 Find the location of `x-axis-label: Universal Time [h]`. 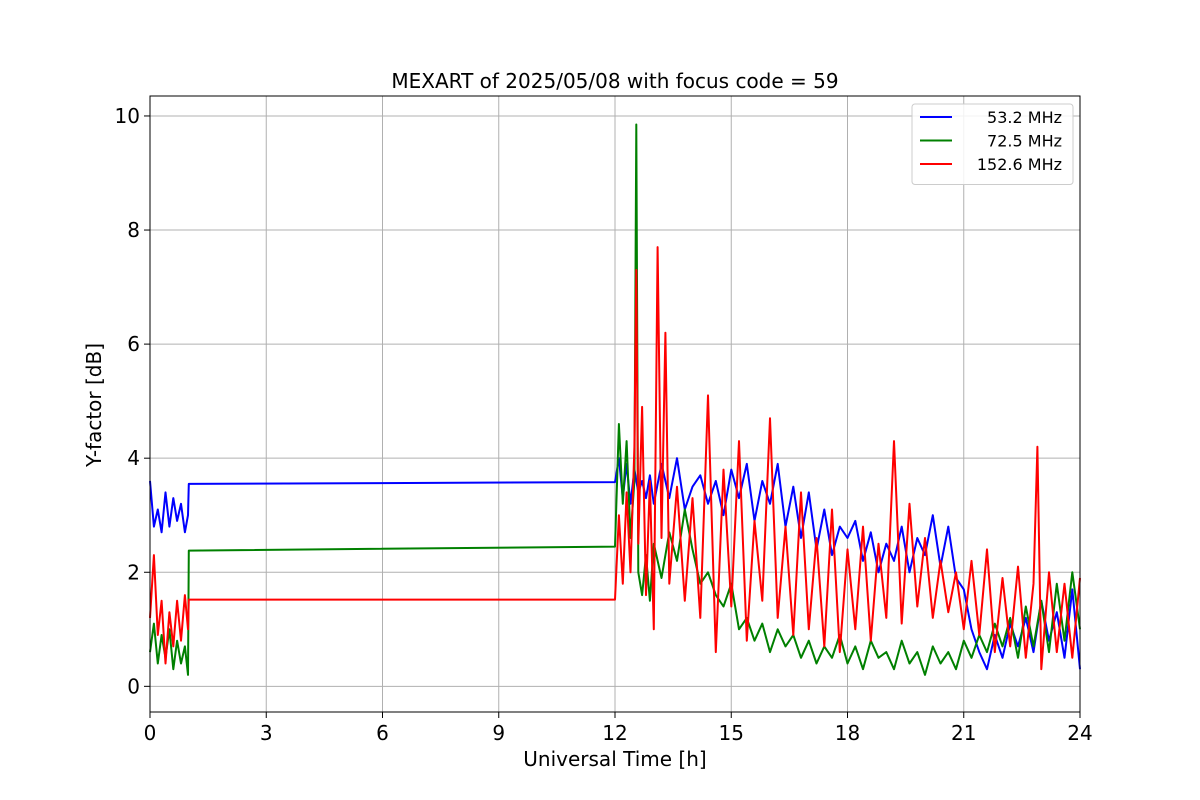

x-axis-label: Universal Time [h] is located at coordinates (614, 759).